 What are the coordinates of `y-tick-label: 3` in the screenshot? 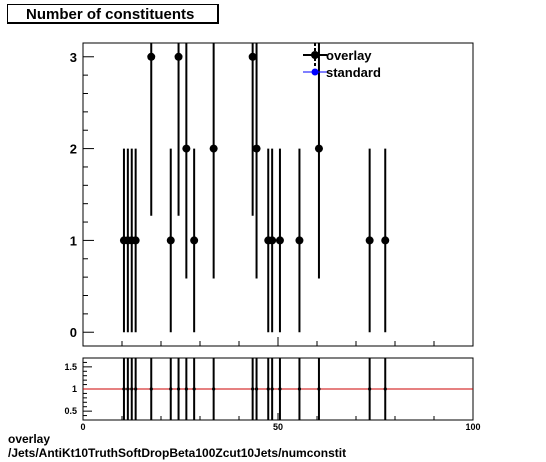 It's located at (73, 57).